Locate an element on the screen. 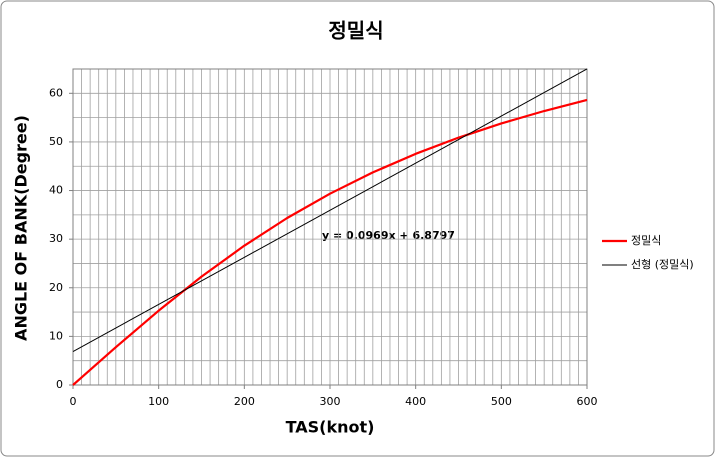  y-tick-label: 0 is located at coordinates (59, 384).